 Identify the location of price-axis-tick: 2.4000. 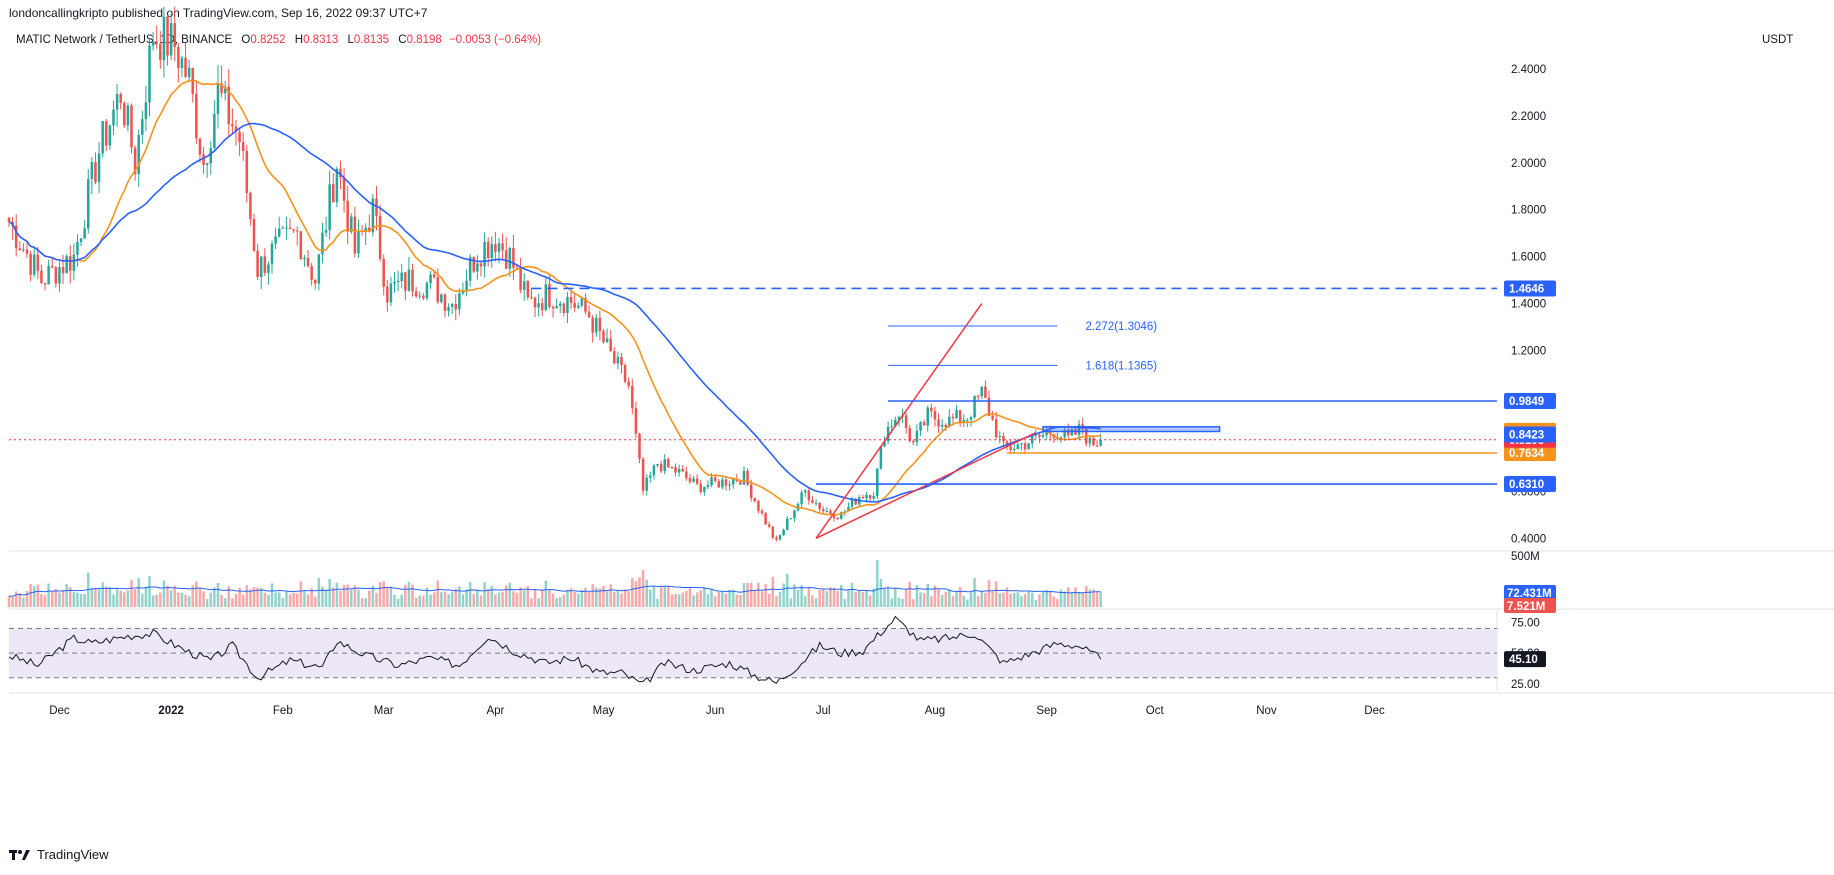
(1528, 70).